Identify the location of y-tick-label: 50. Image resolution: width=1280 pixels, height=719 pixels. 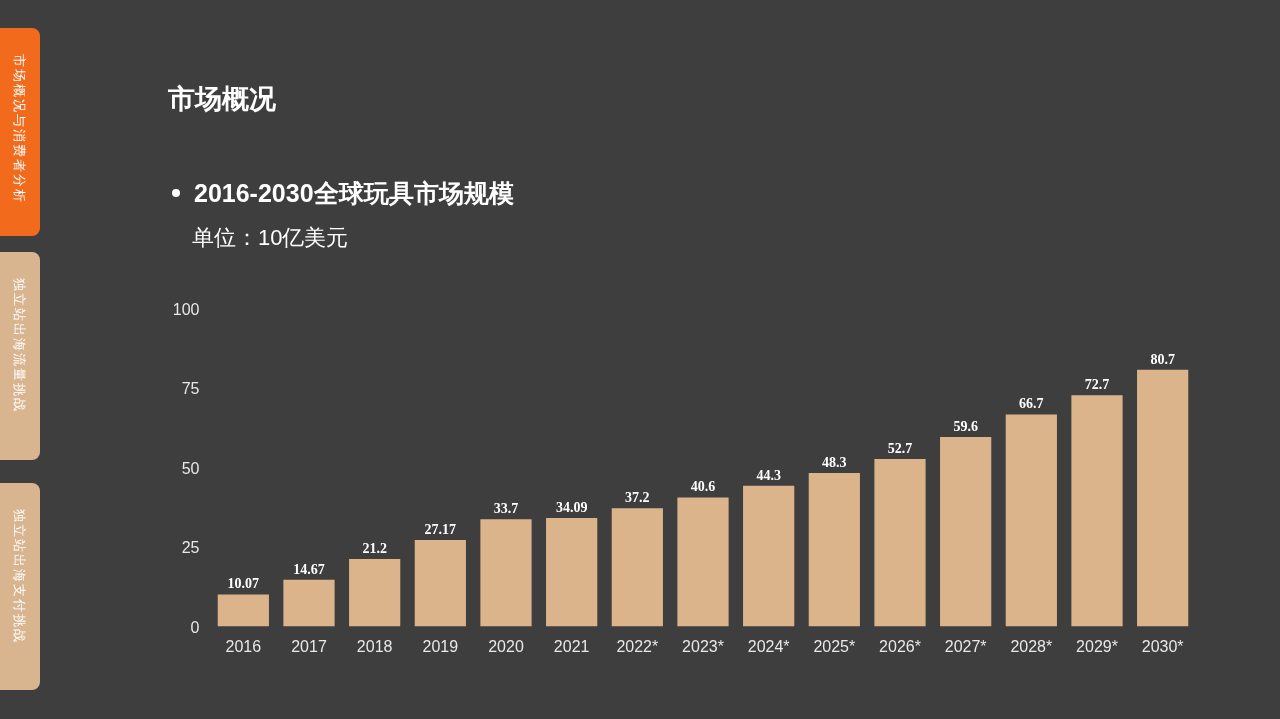
(190, 468).